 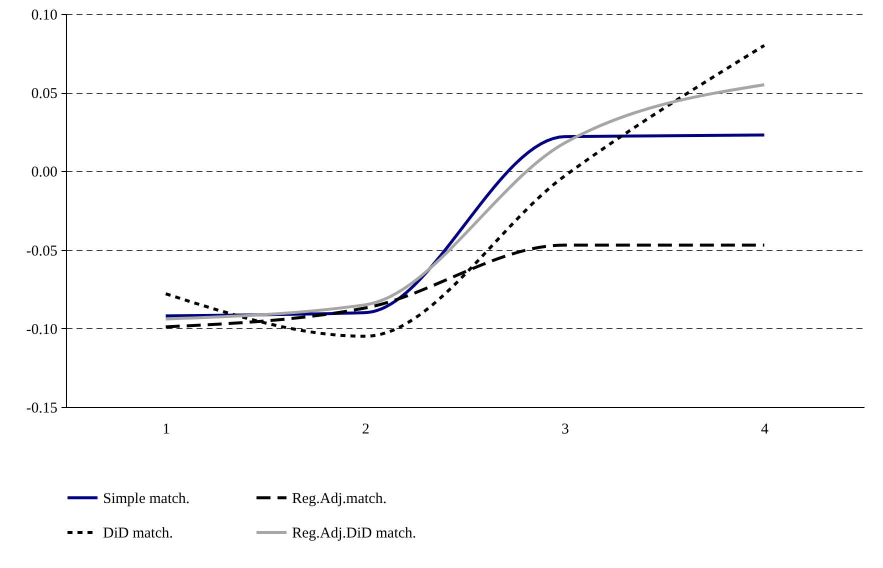 I want to click on x-tick-label: 2, so click(x=366, y=430).